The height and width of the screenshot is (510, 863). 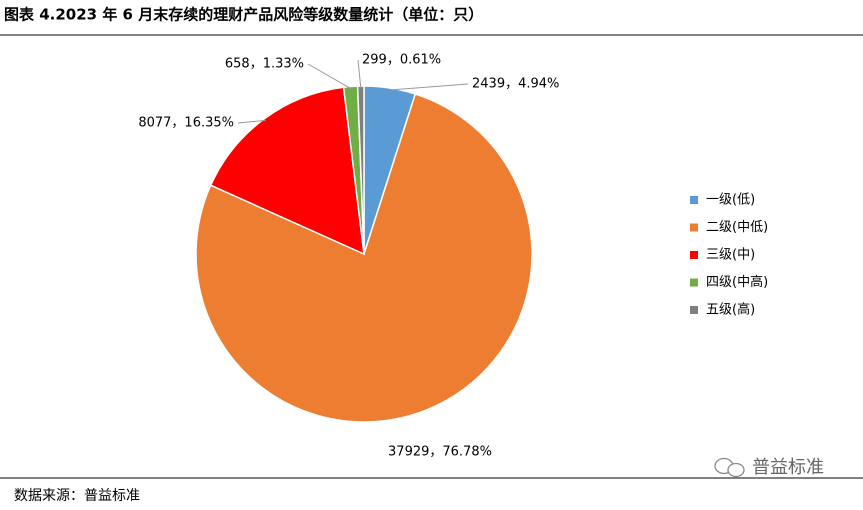 I want to click on watermark: 普益标准, so click(x=788, y=467).